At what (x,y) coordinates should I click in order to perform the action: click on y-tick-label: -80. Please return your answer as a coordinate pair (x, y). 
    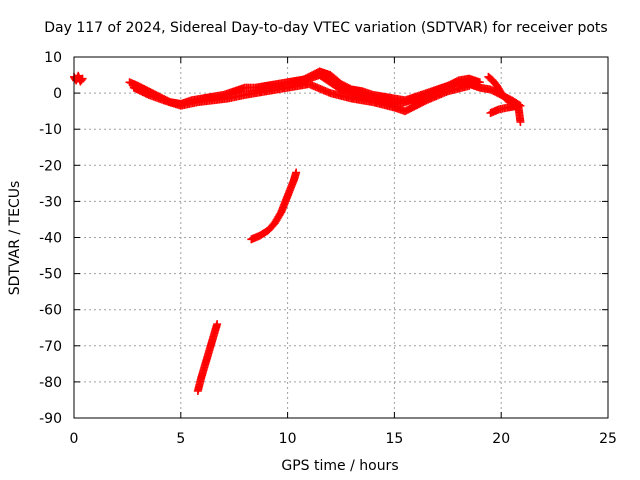
    Looking at the image, I should click on (50, 383).